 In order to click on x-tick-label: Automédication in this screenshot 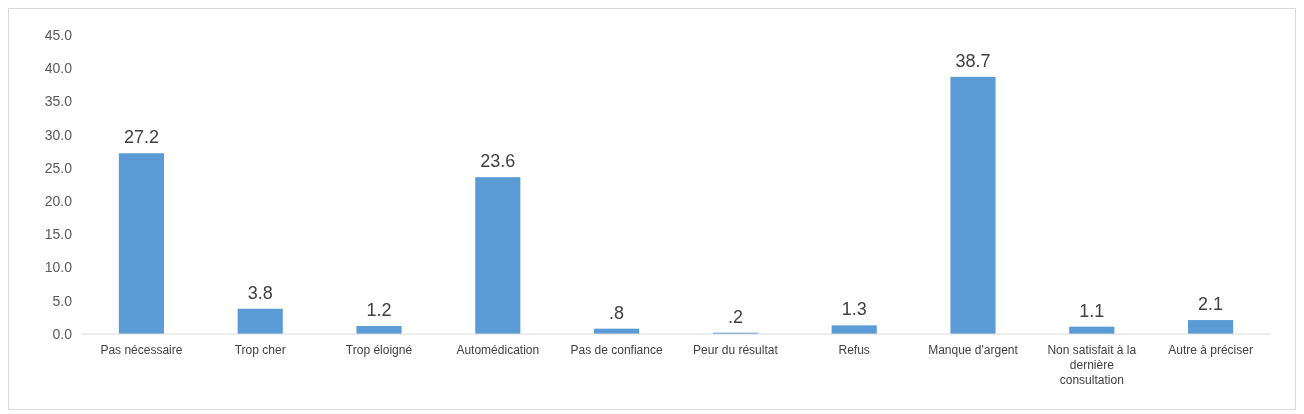, I will do `click(498, 350)`.